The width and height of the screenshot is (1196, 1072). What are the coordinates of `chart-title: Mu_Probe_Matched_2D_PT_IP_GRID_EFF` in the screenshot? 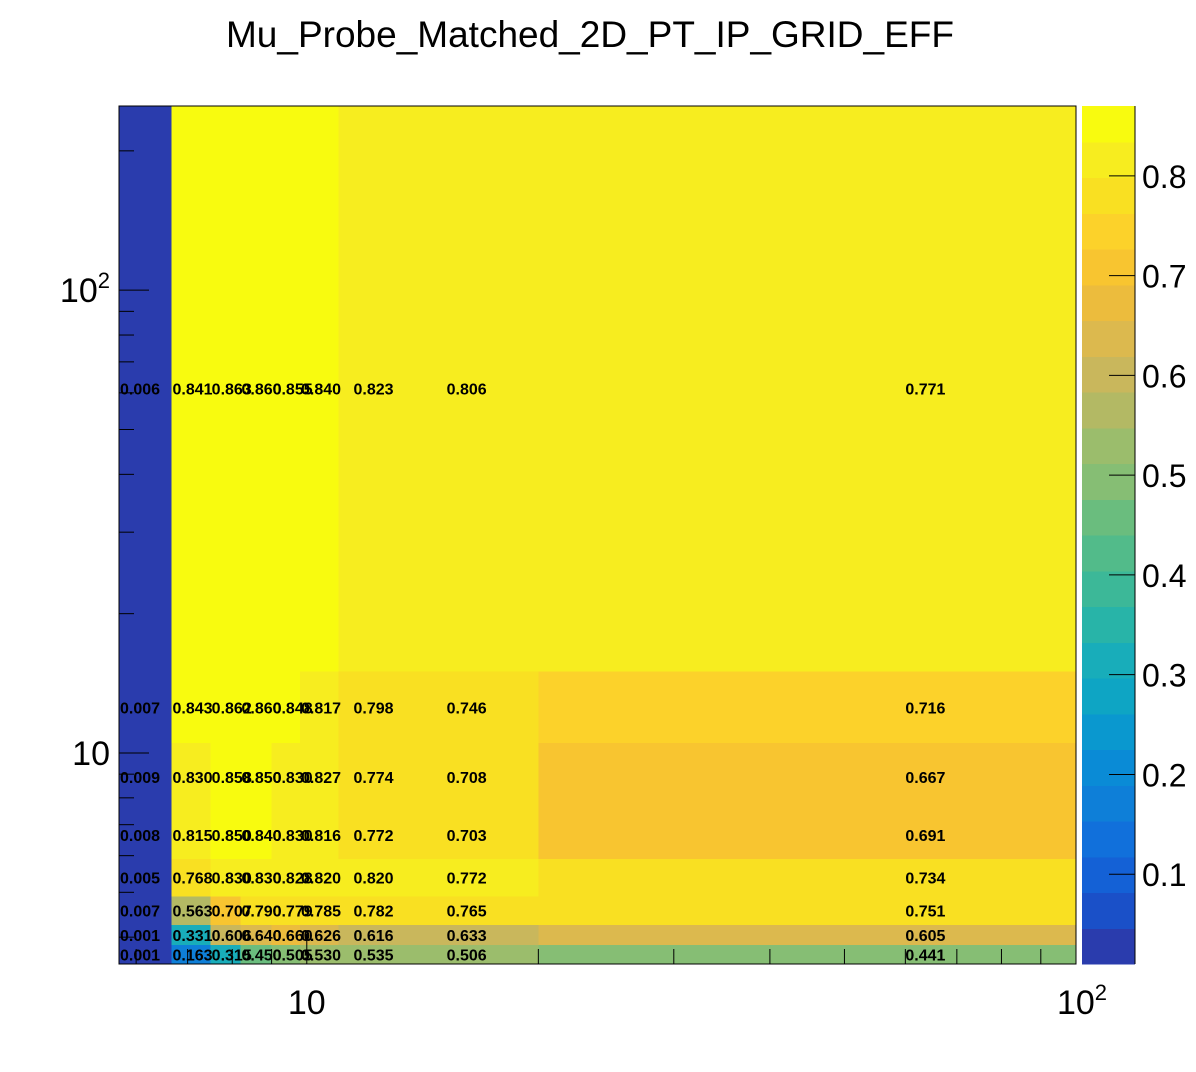 It's located at (589, 34).